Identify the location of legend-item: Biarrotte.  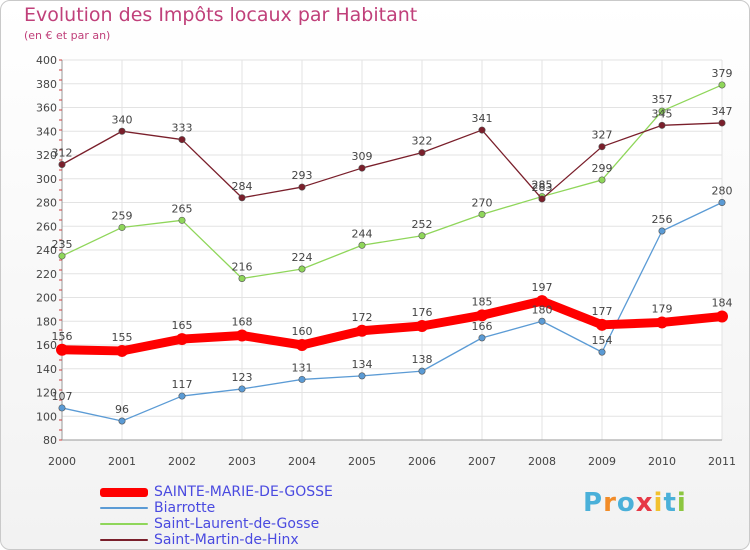
(216, 508).